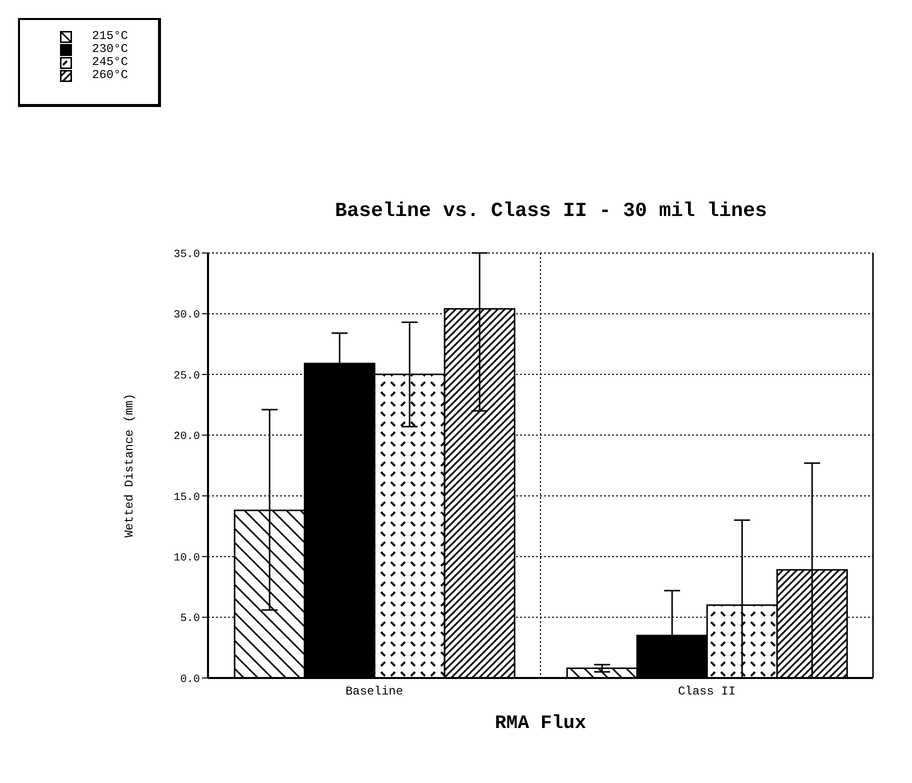  Describe the element at coordinates (187, 254) in the screenshot. I see `y-tick-label: 35.0` at that location.